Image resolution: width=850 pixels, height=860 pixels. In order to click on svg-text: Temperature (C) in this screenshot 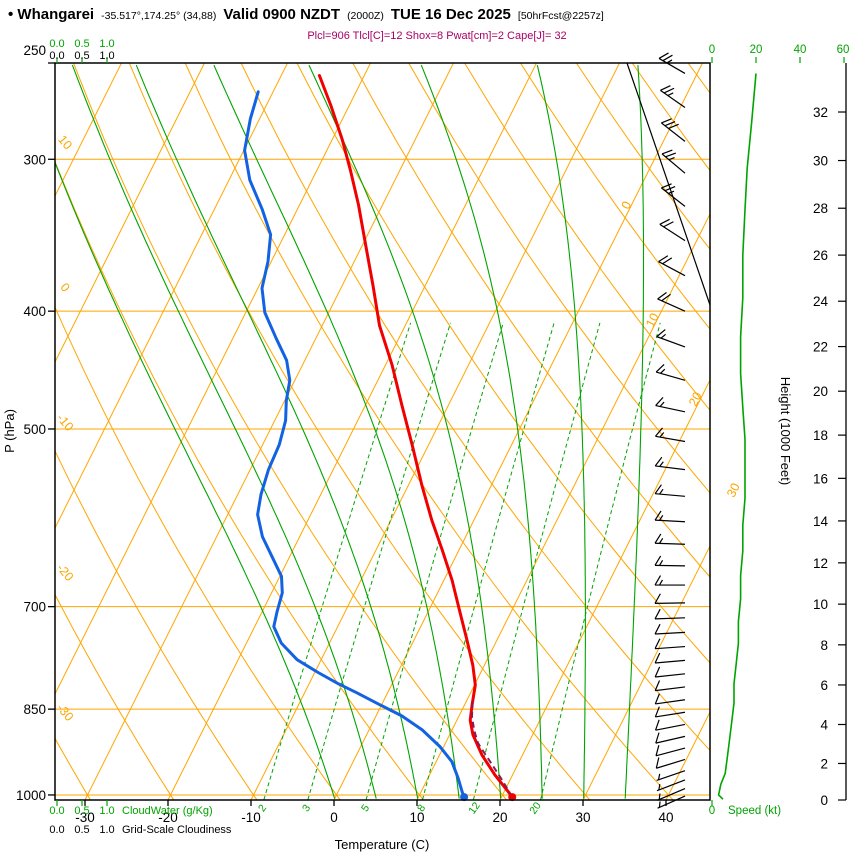, I will do `click(382, 844)`.